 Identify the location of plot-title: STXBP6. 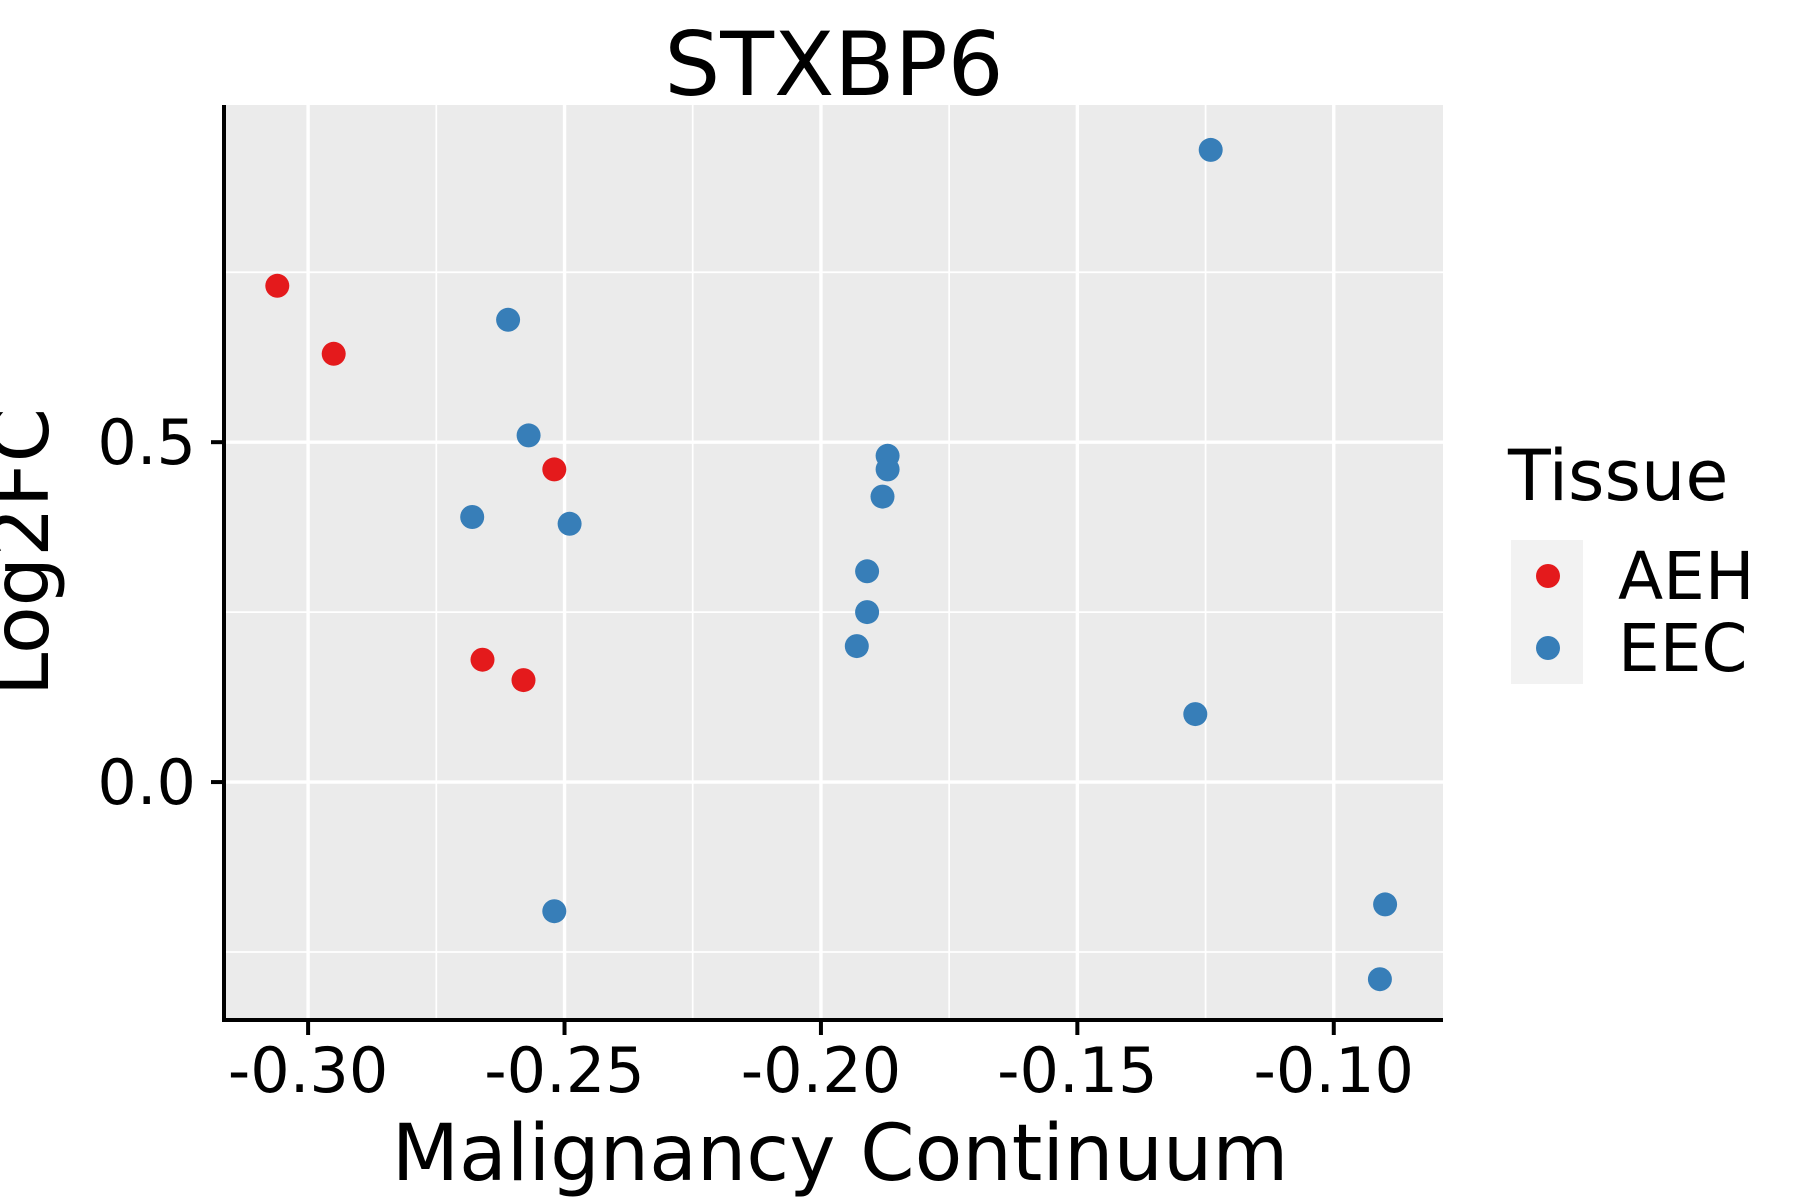
(833, 64).